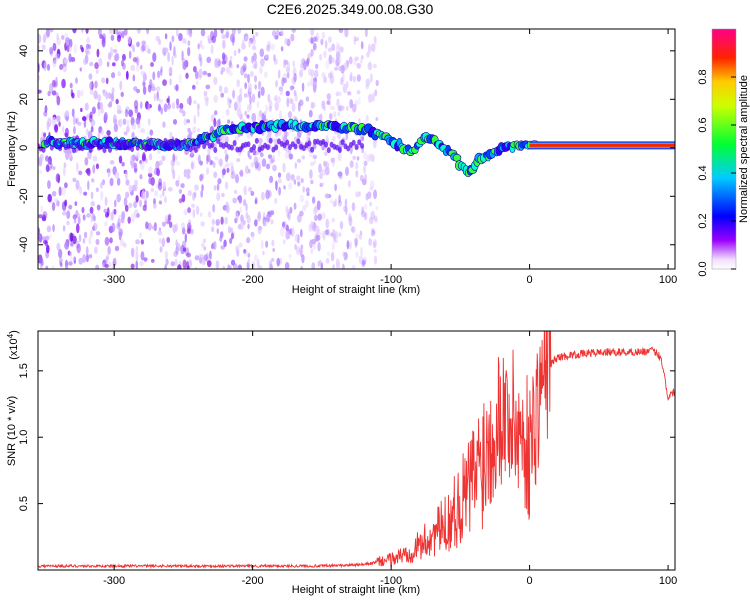  I want to click on spectrogram-x-tick-label: 100, so click(668, 280).